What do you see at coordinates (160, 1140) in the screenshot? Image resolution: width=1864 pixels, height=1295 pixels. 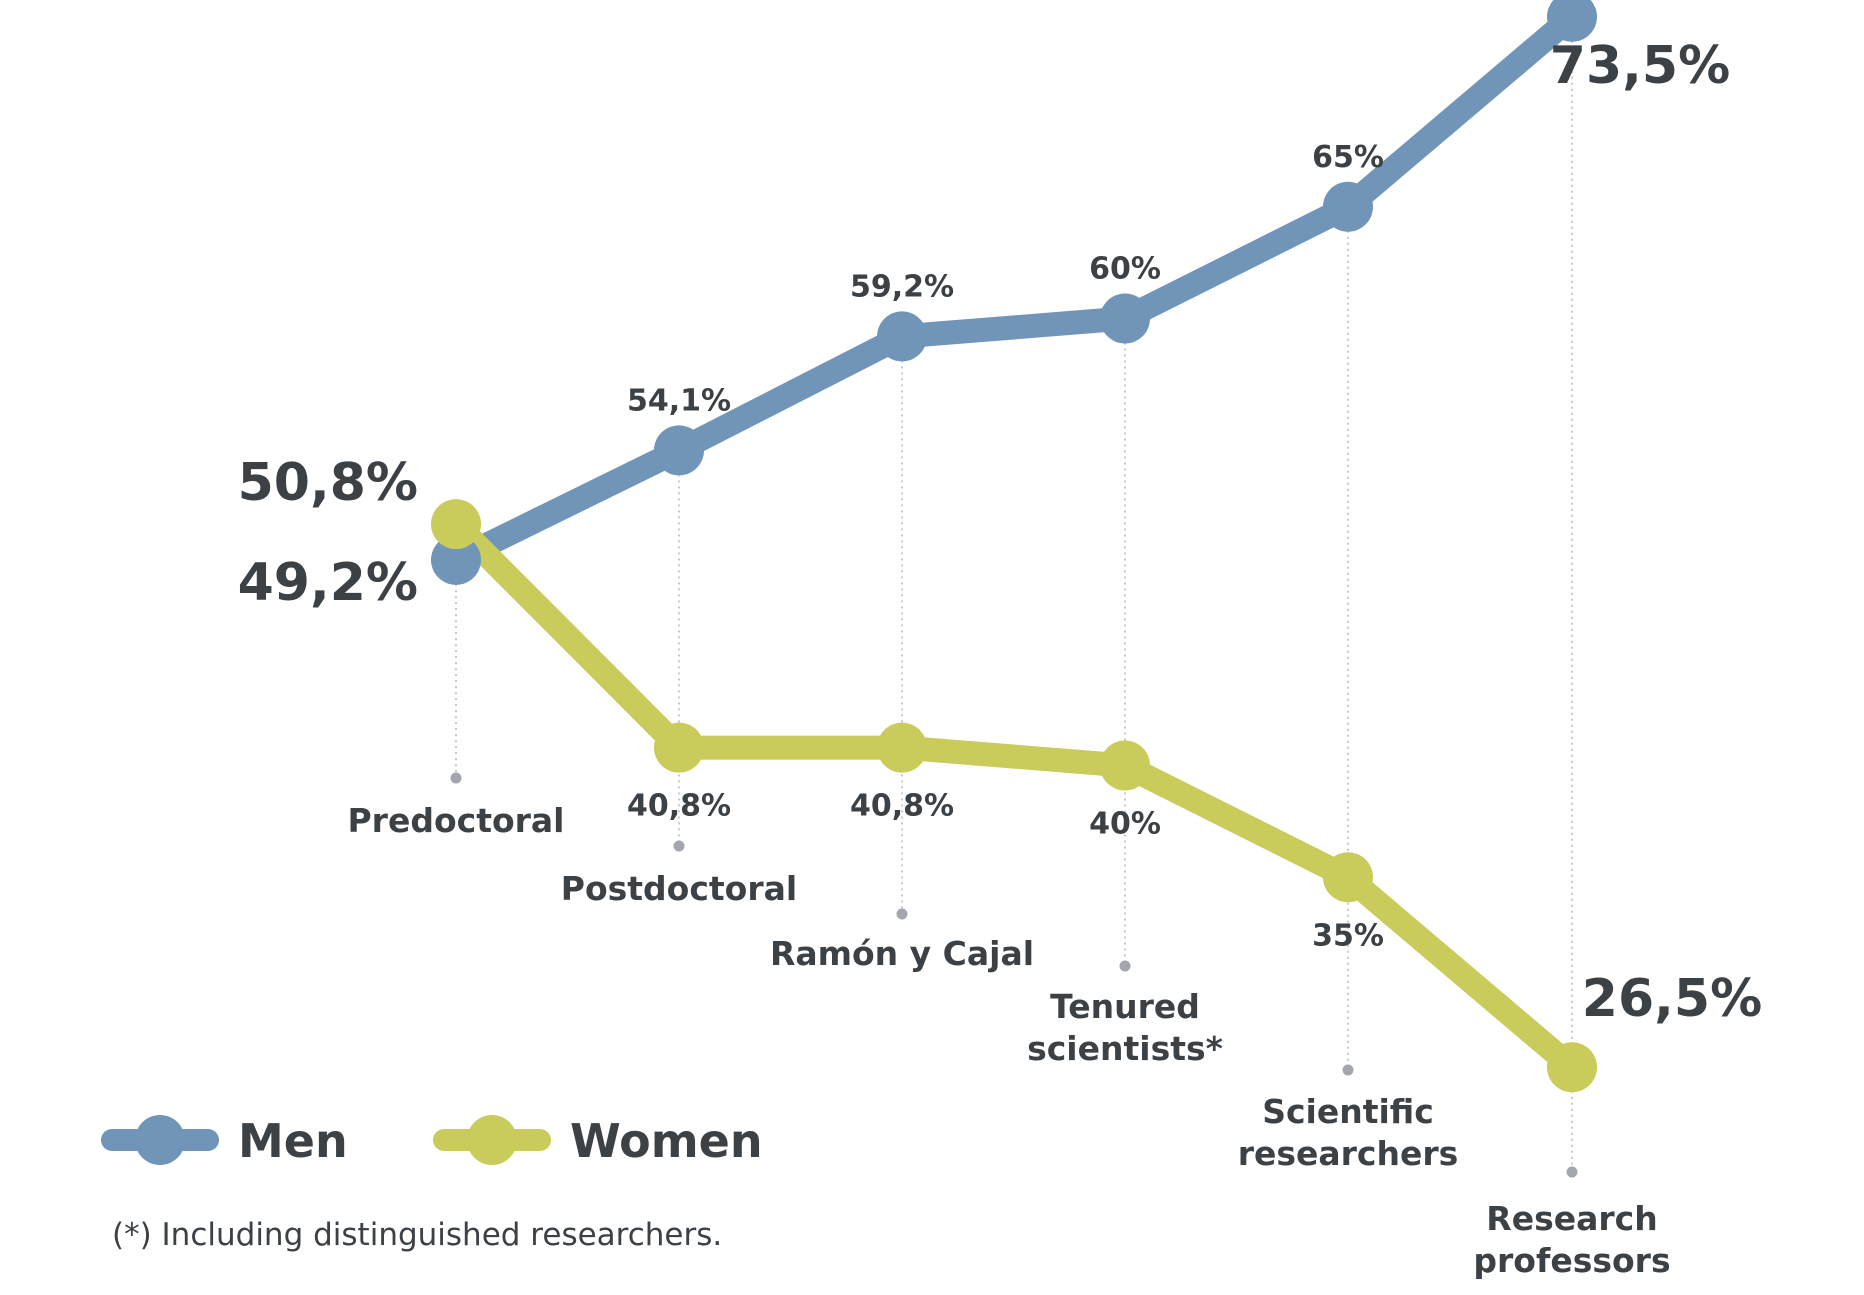 I see `men-legend-swatch-dot` at bounding box center [160, 1140].